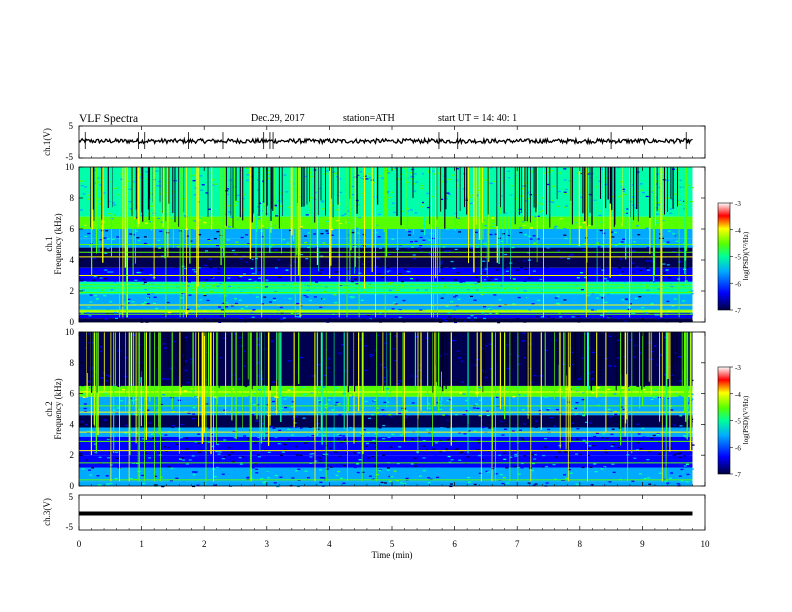 The width and height of the screenshot is (792, 612). I want to click on ch1-spectrogram-ylabel-channel: ch.1, so click(49, 243).